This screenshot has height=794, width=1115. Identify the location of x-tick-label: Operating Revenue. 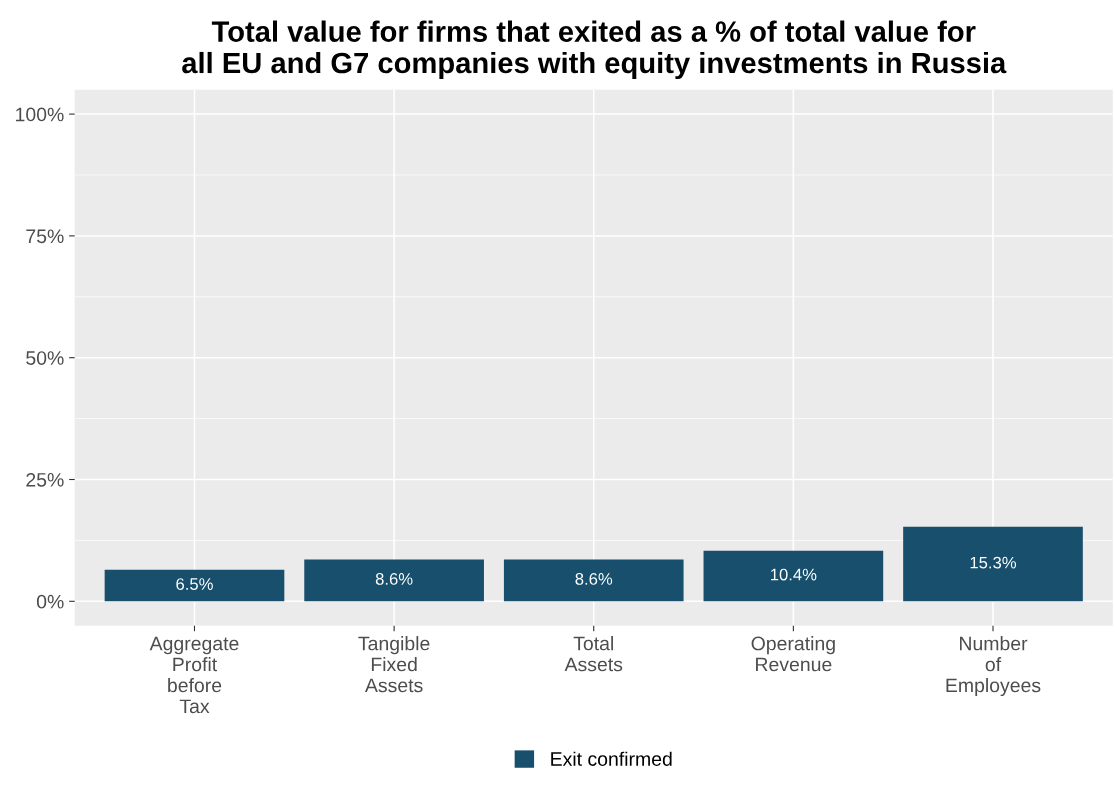
(793, 654).